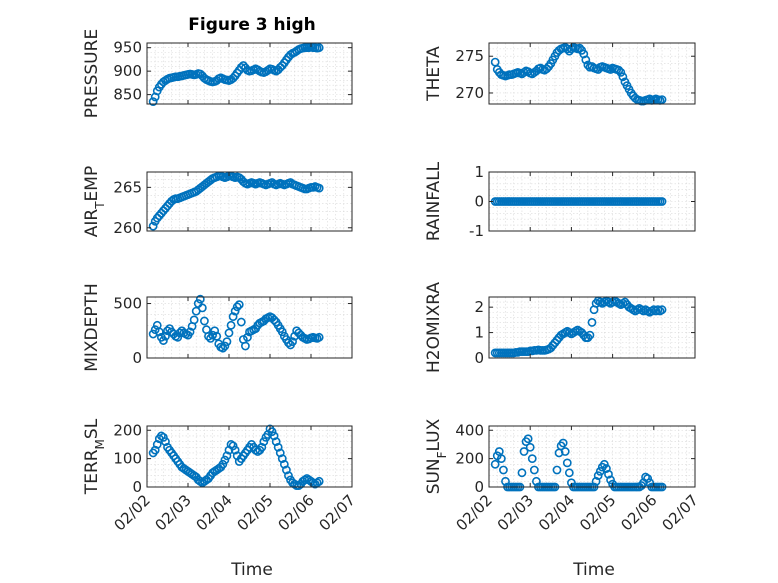 Image resolution: width=778 pixels, height=583 pixels. I want to click on series-h2omixra, so click(578, 327).